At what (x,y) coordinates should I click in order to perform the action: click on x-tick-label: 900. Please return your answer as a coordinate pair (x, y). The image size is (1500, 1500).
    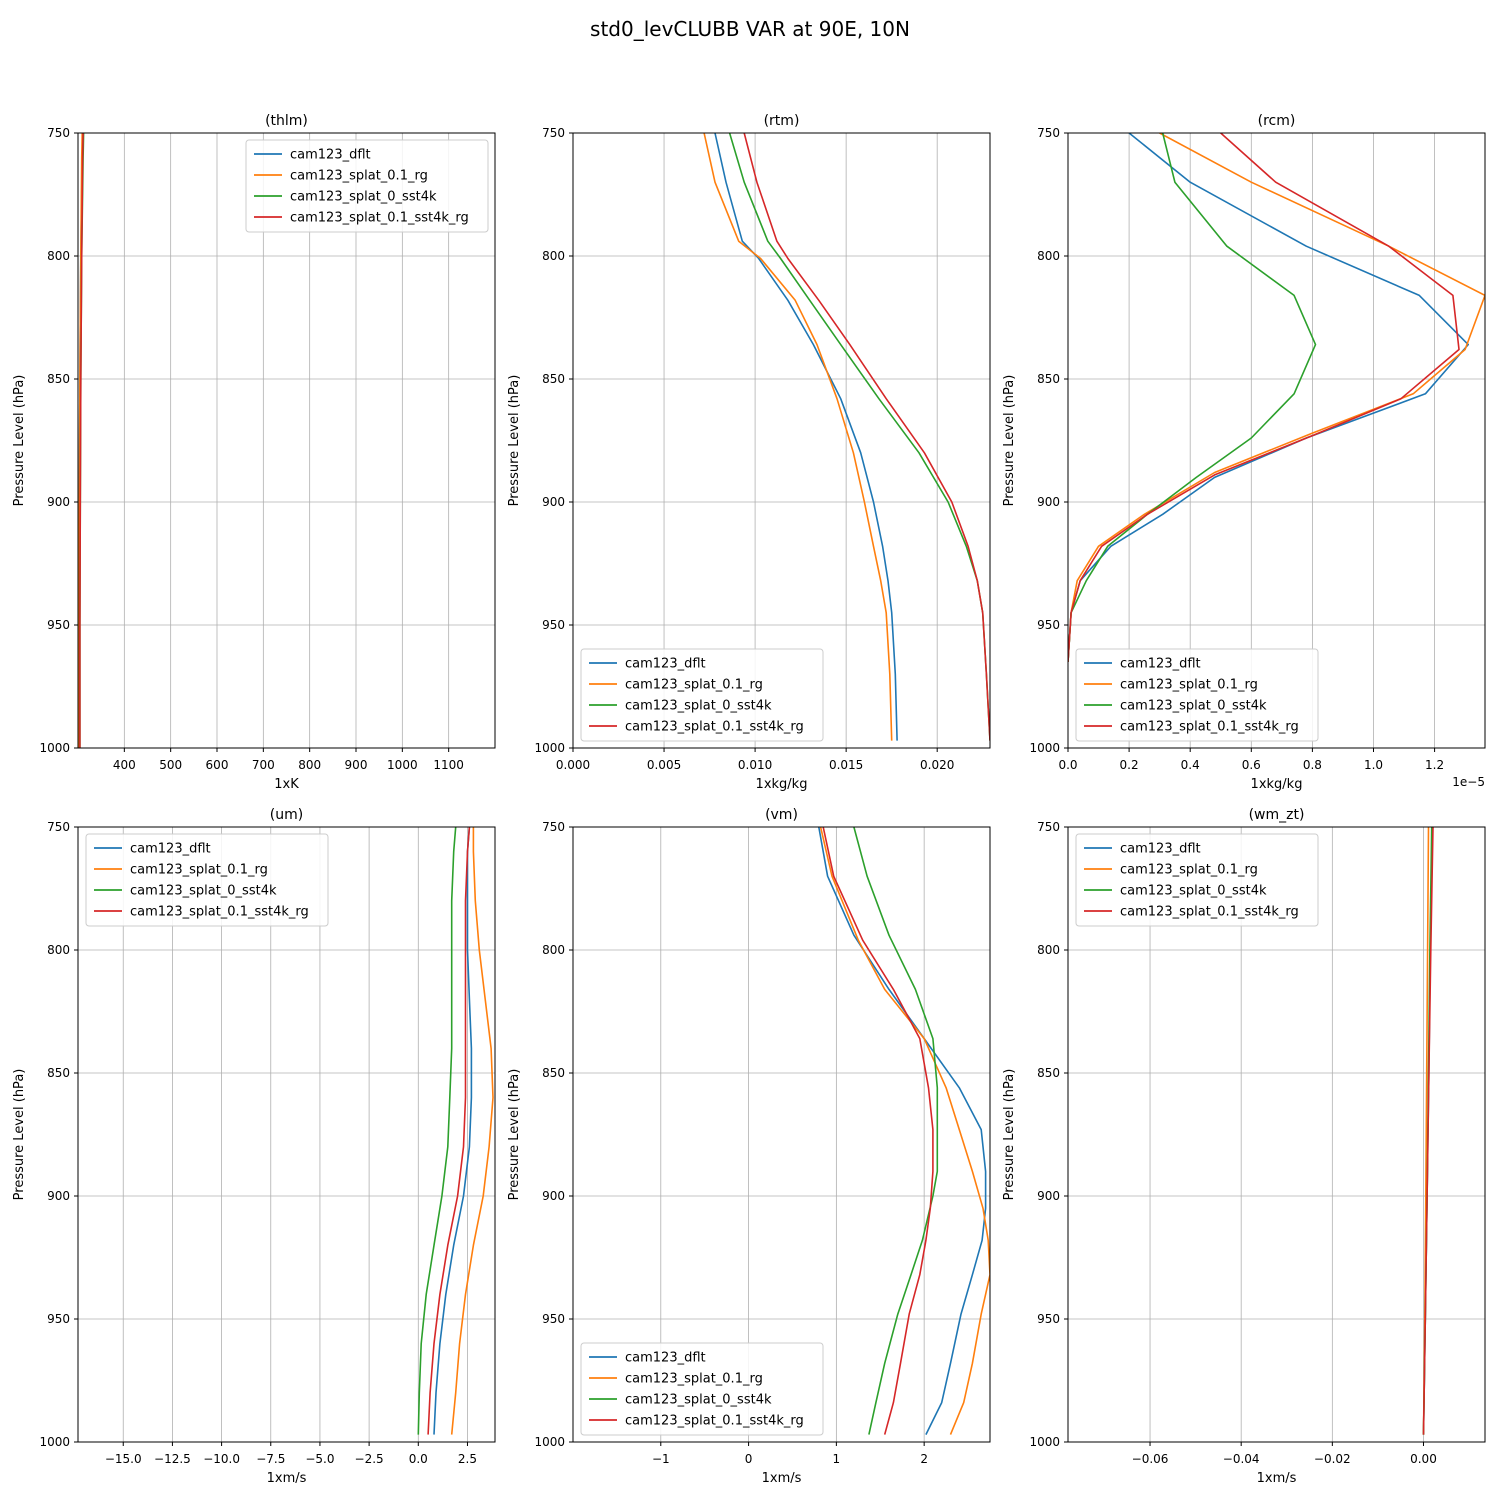
    Looking at the image, I should click on (356, 765).